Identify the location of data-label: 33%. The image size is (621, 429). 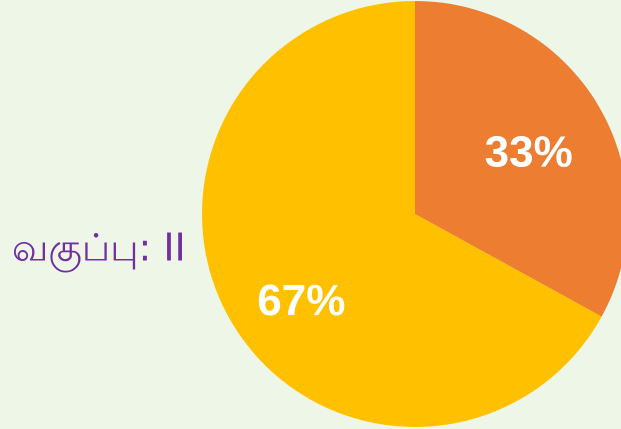
(529, 151).